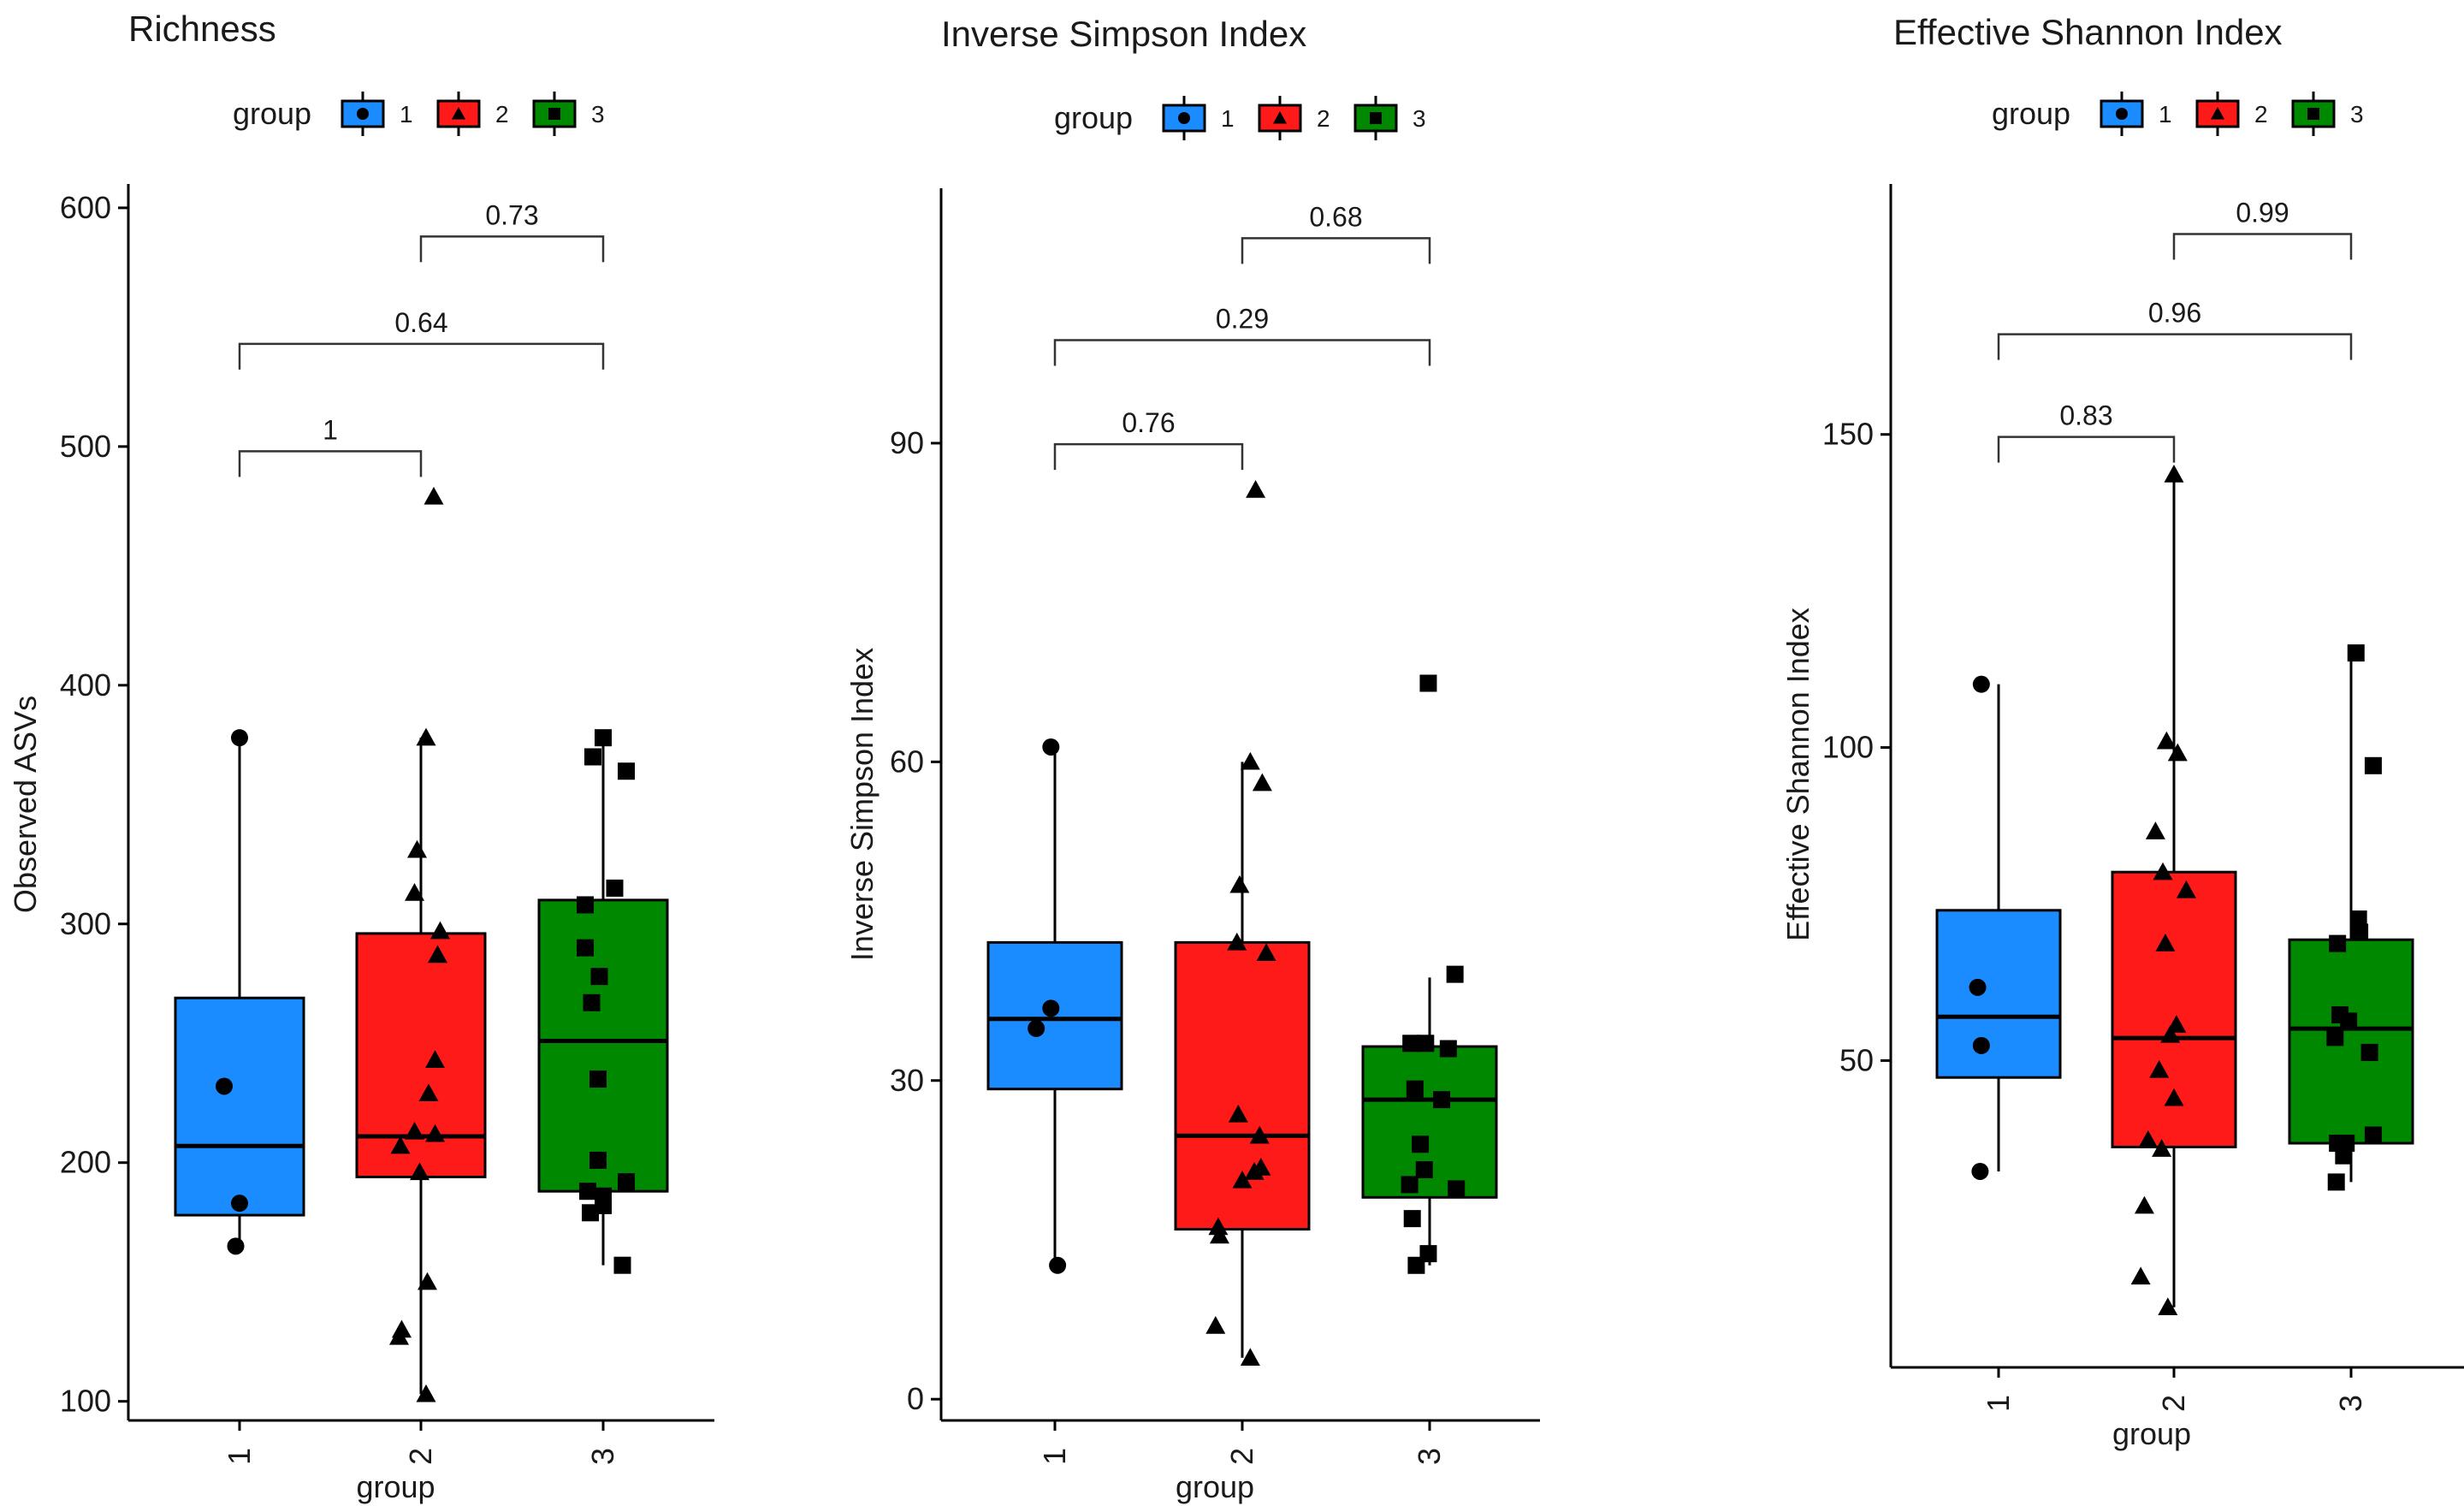 Image resolution: width=2464 pixels, height=1506 pixels. What do you see at coordinates (85, 1162) in the screenshot?
I see `y-tick-label: 200` at bounding box center [85, 1162].